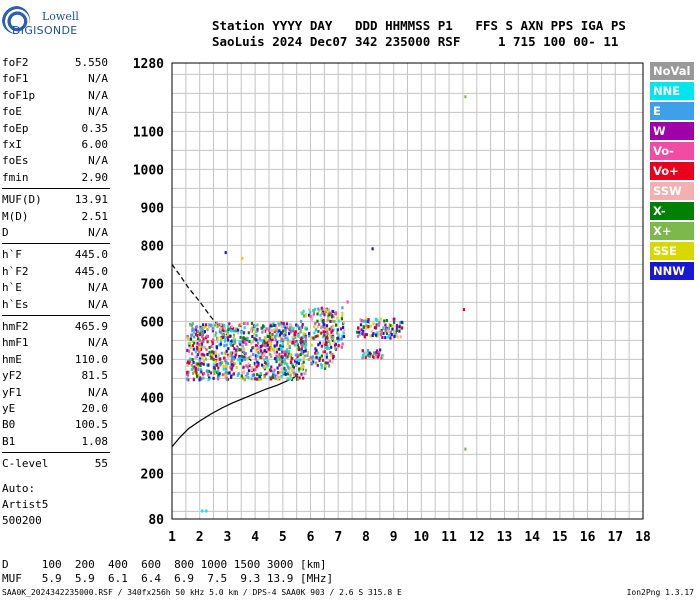 The width and height of the screenshot is (700, 600). Describe the element at coordinates (55, 161) in the screenshot. I see `param-row: foEs N/A` at that location.